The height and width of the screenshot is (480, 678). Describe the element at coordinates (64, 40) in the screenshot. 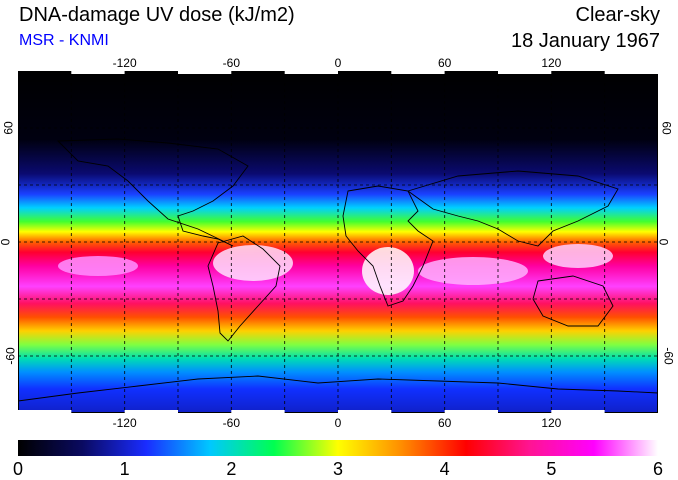

I see `source-label: MSR - KNMI` at that location.